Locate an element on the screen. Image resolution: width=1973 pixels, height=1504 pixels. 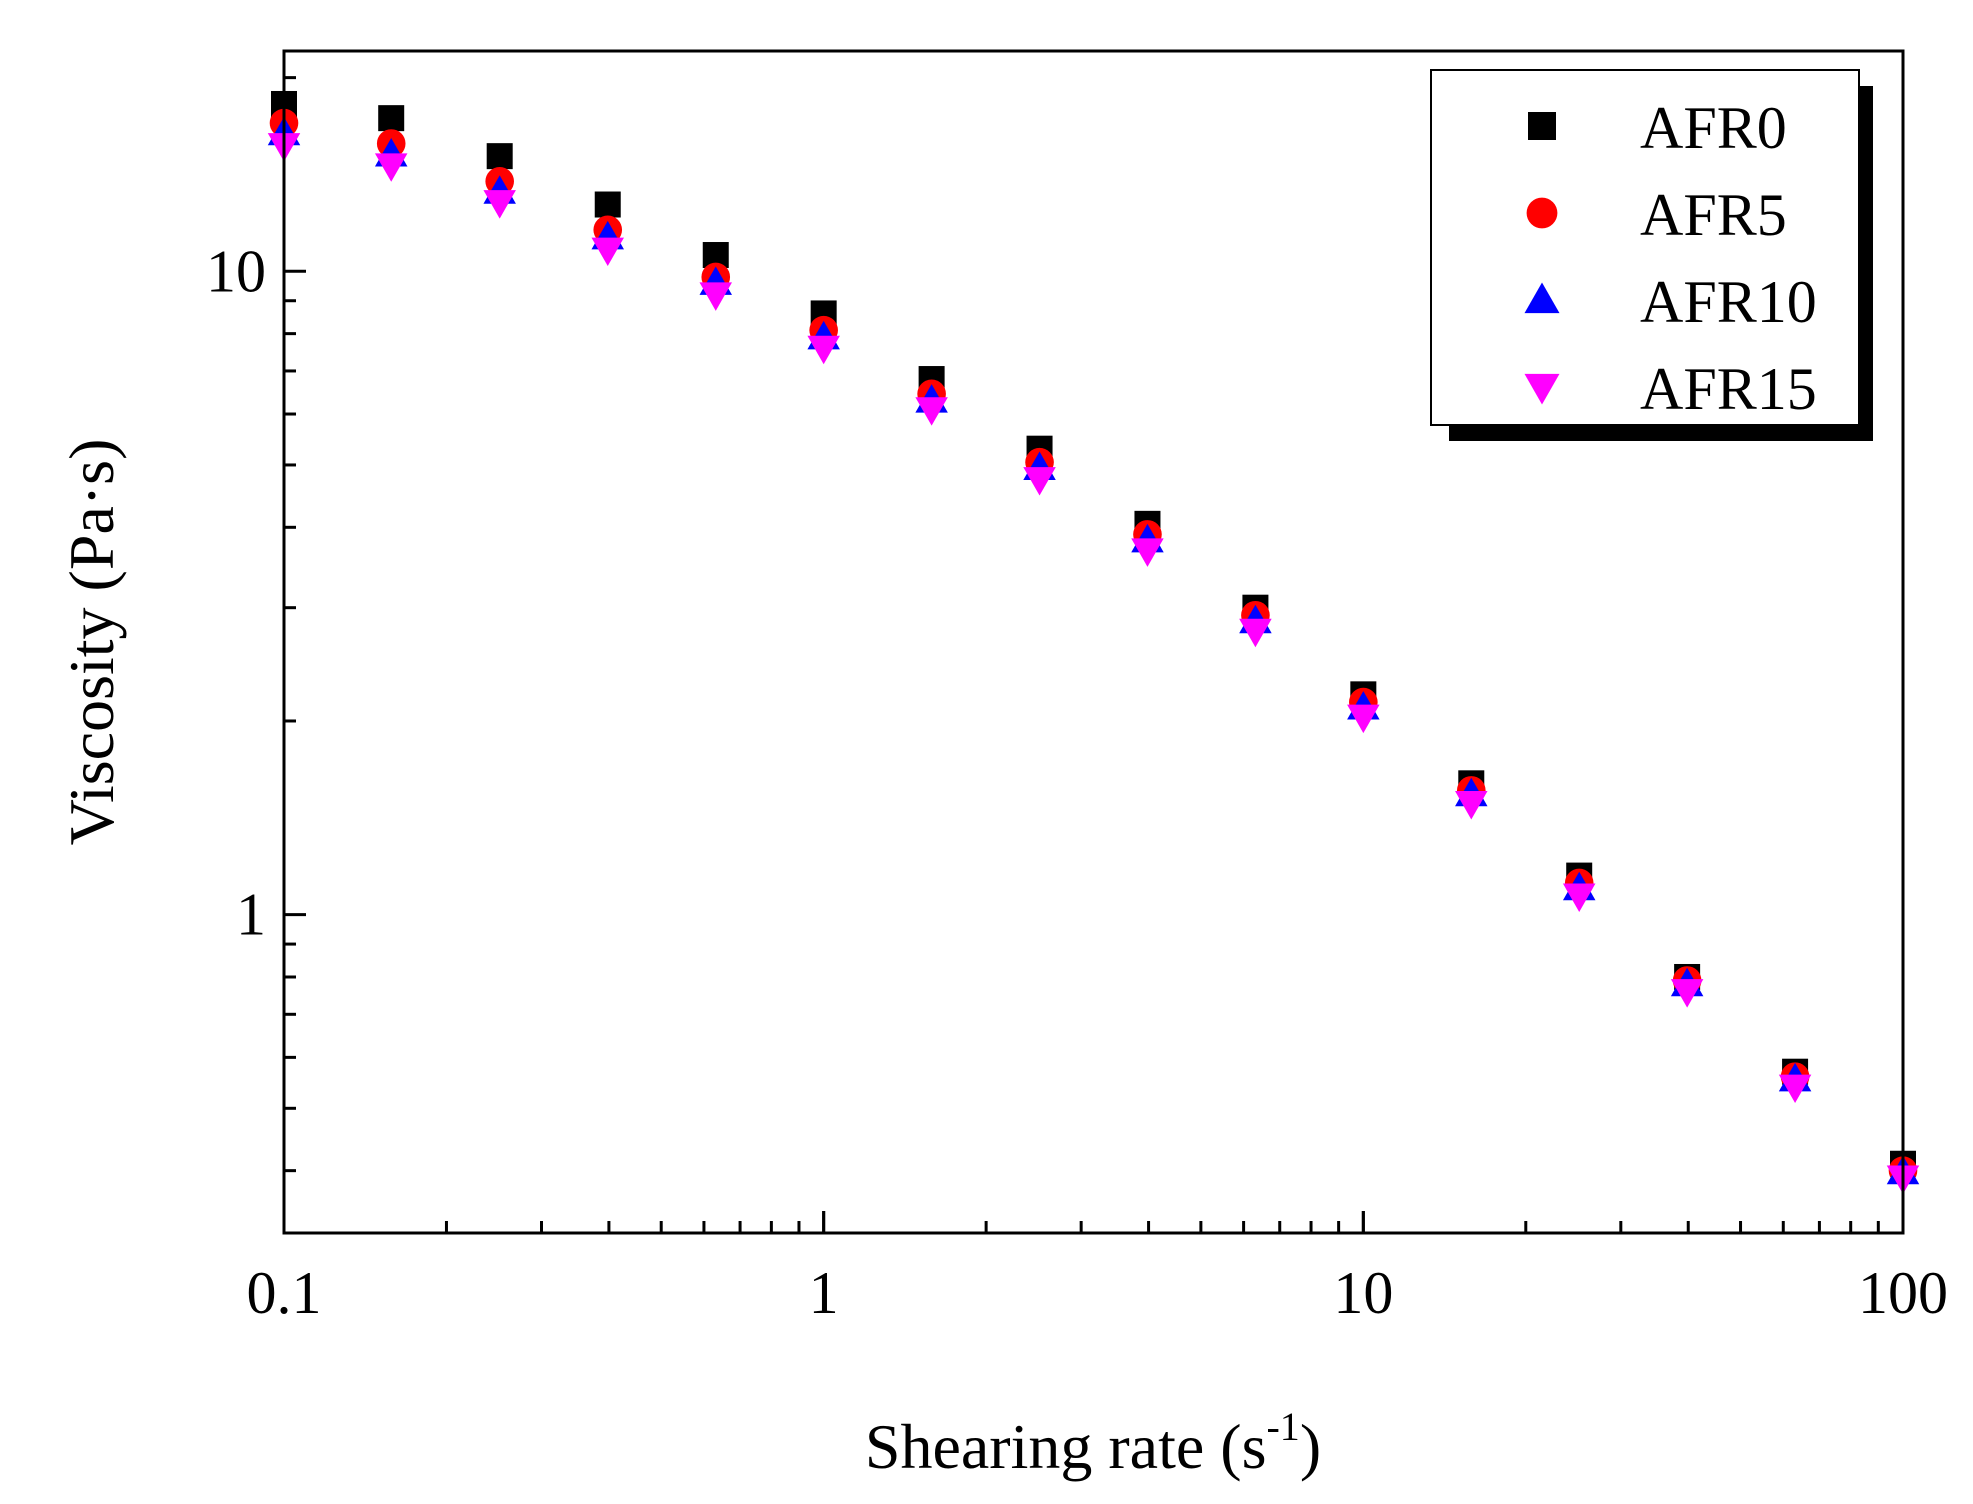
x-axis-title-close: ) is located at coordinates (1310, 1446).